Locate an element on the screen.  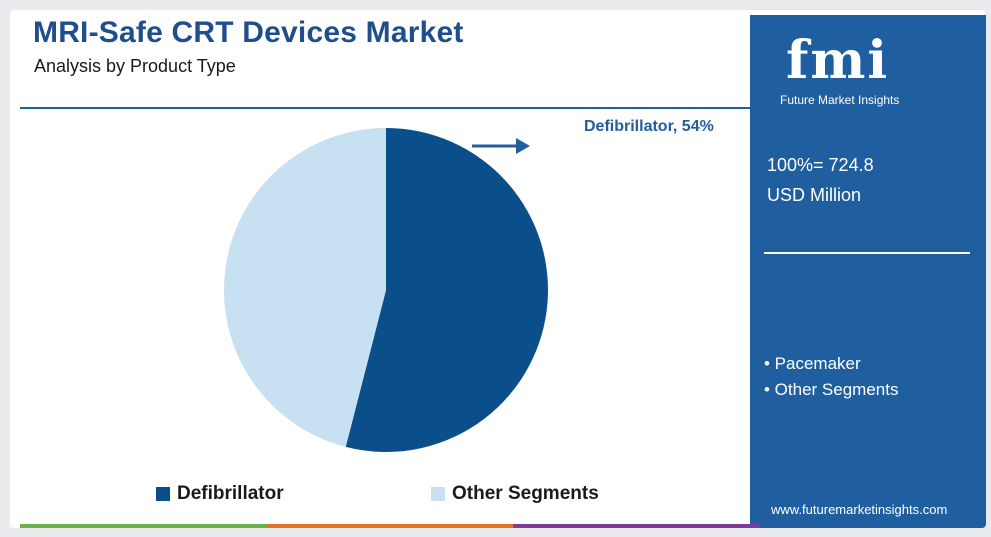
pie-slice-defibrillator is located at coordinates (447, 290).